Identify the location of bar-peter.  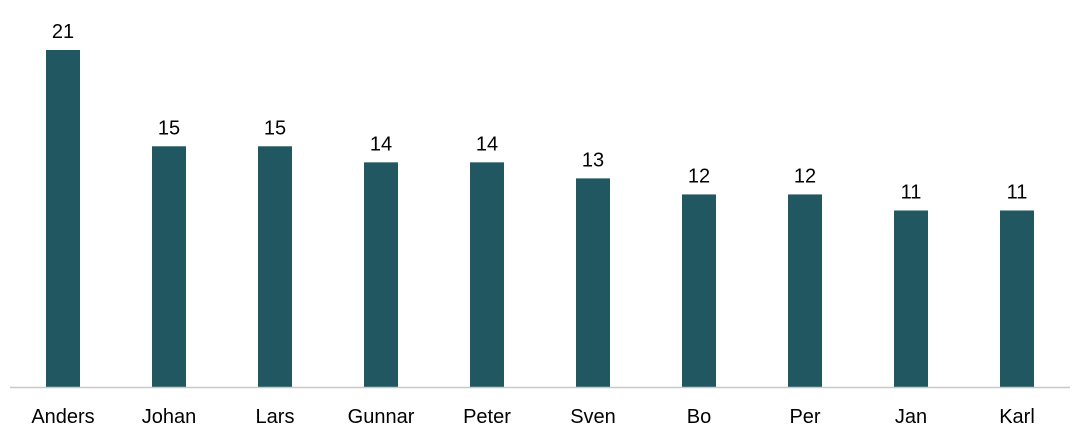
(487, 274).